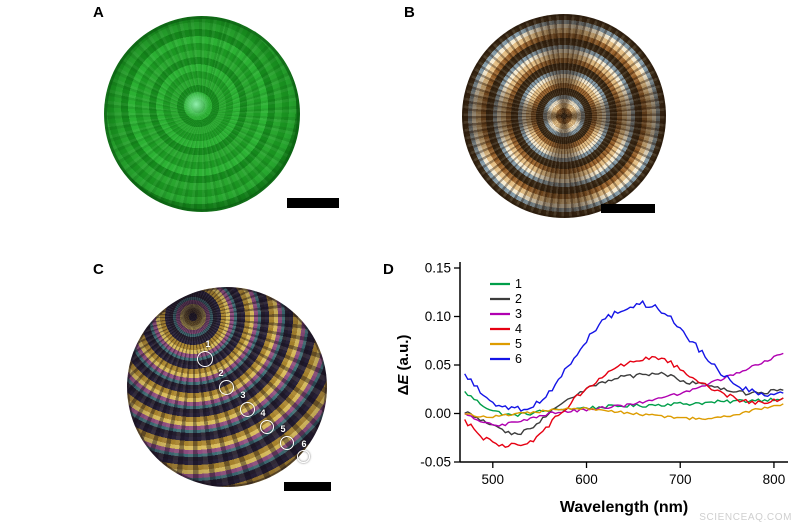 This screenshot has height=530, width=800. Describe the element at coordinates (438, 365) in the screenshot. I see `y-tick-label: 0.05` at that location.